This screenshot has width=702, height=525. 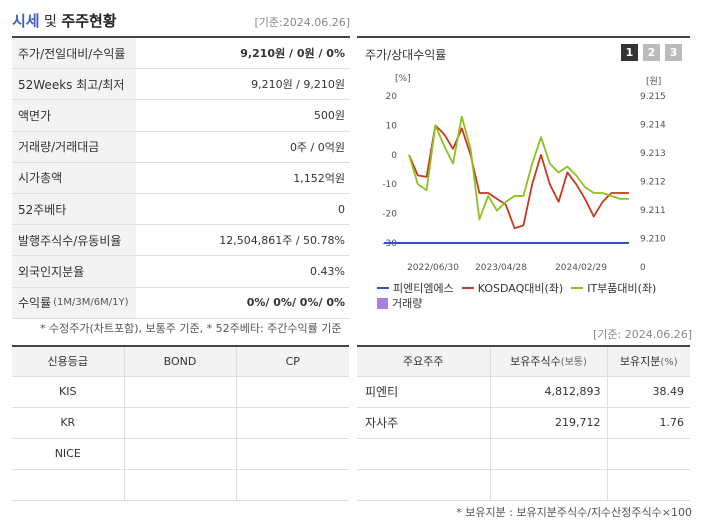 I want to click on chart-page-2-button: 2, so click(x=651, y=52).